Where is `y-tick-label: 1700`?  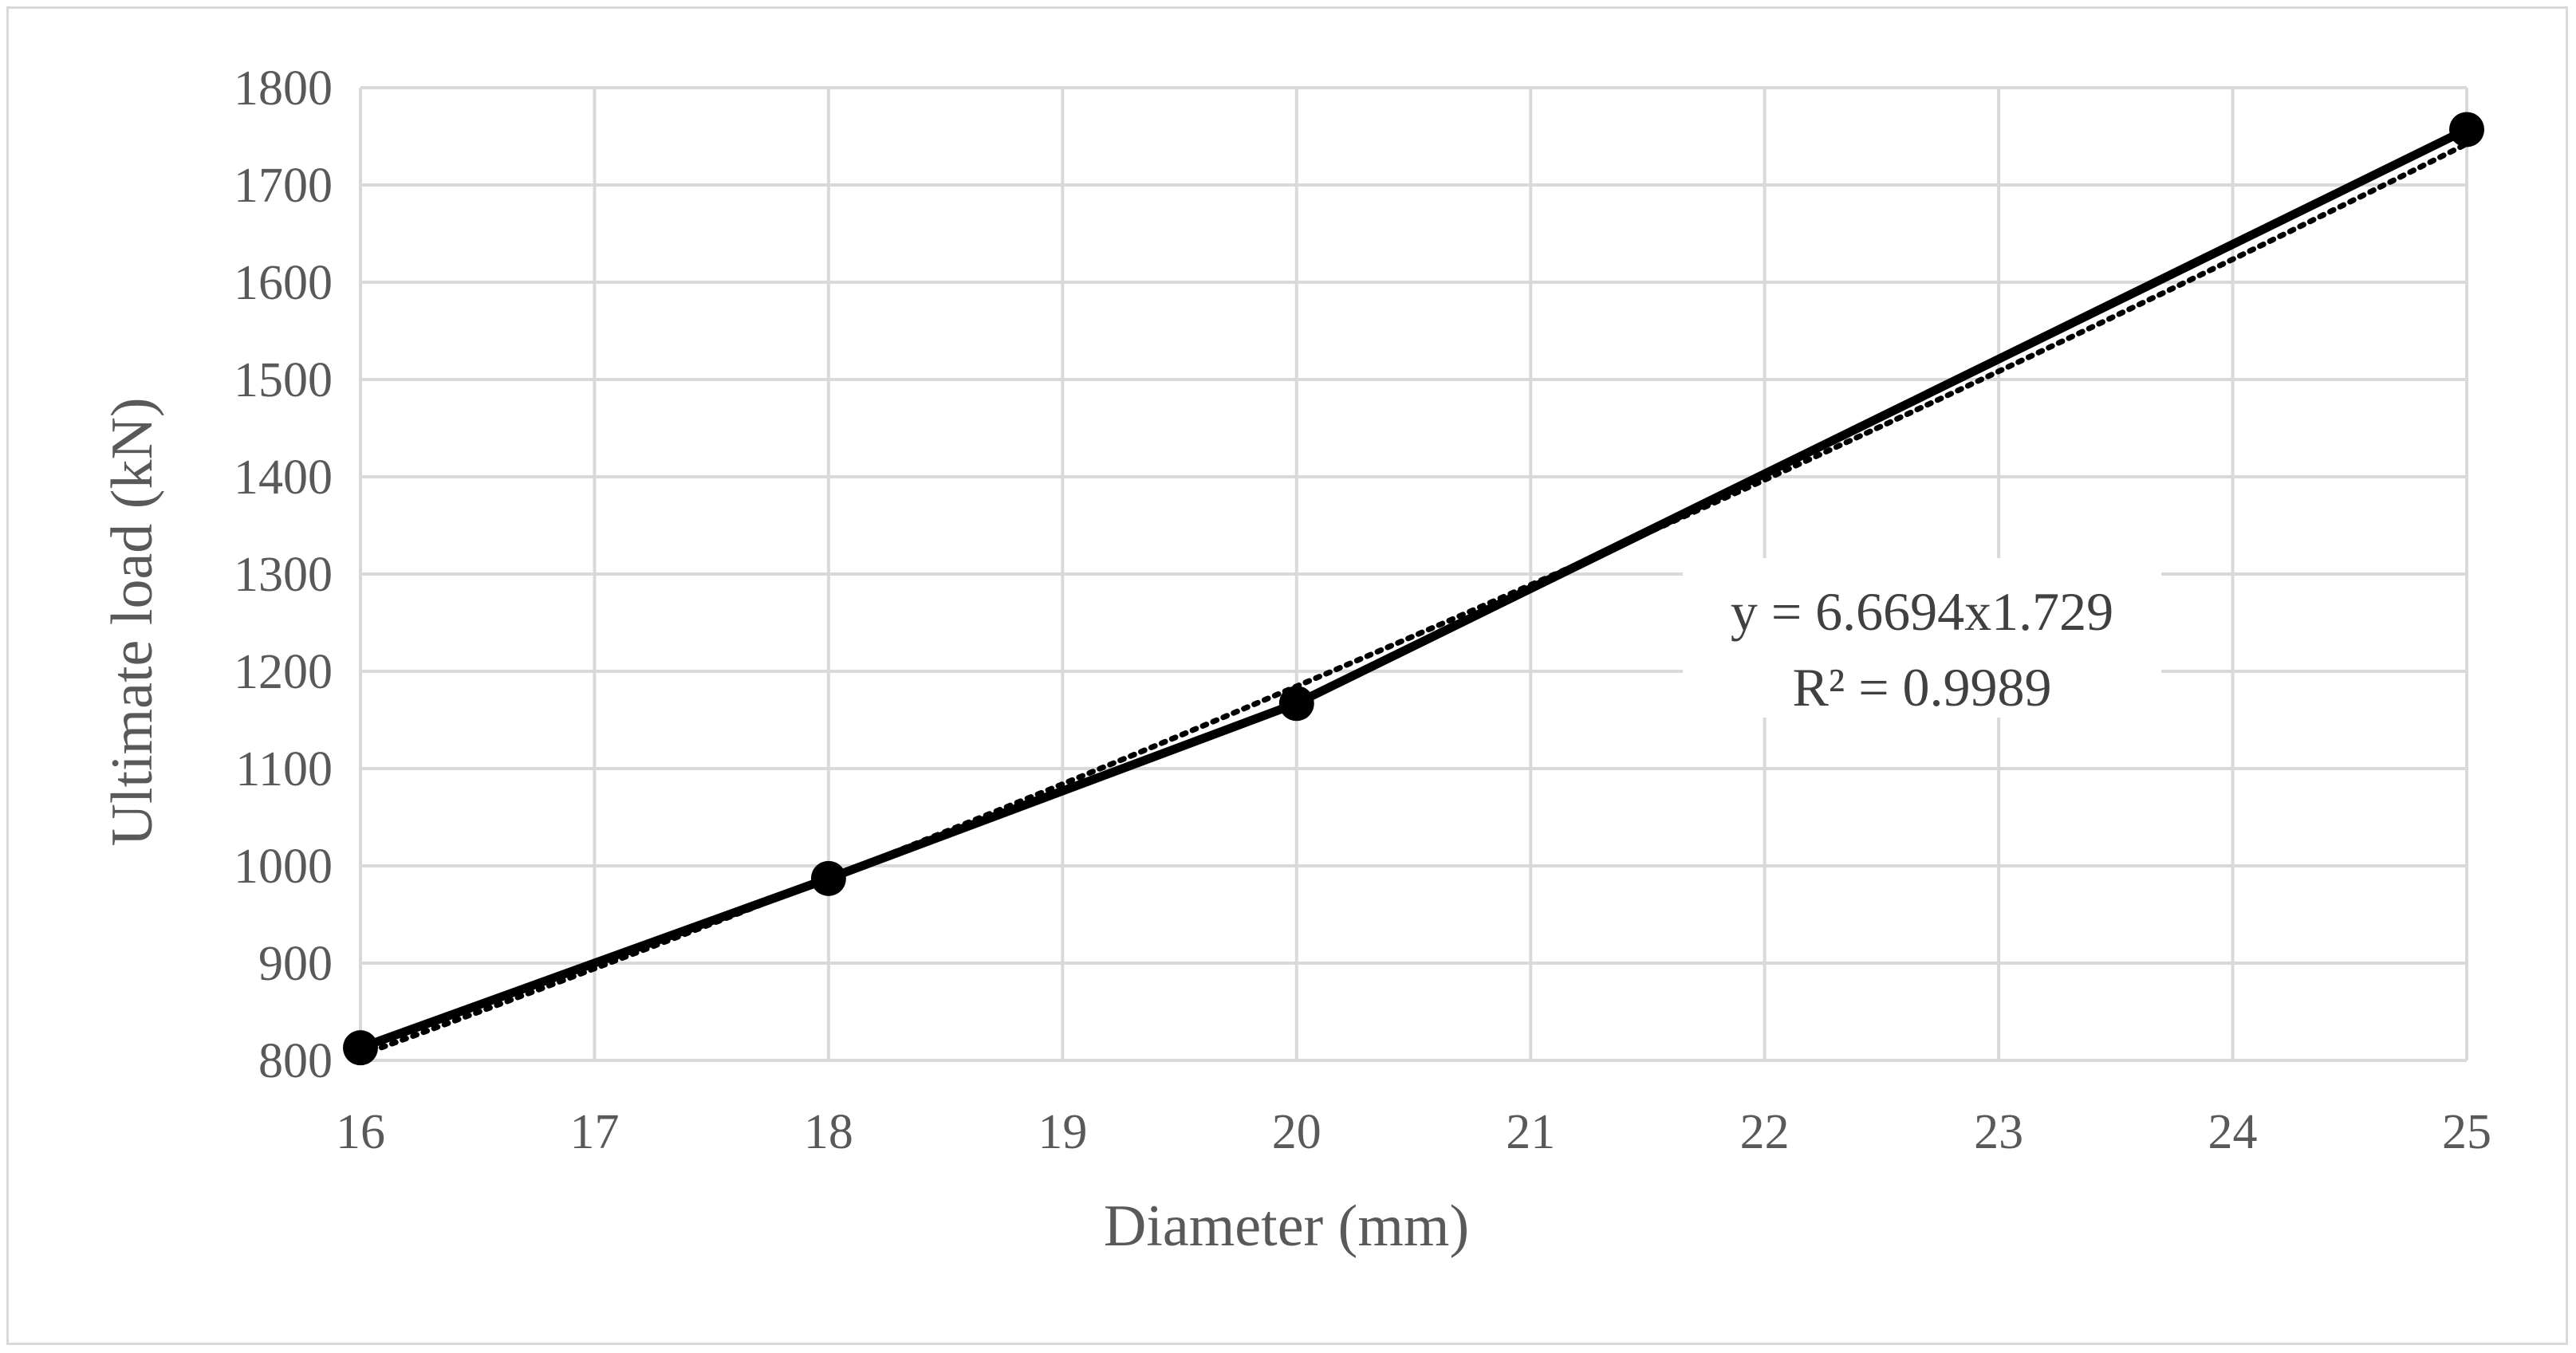
y-tick-label: 1700 is located at coordinates (283, 186).